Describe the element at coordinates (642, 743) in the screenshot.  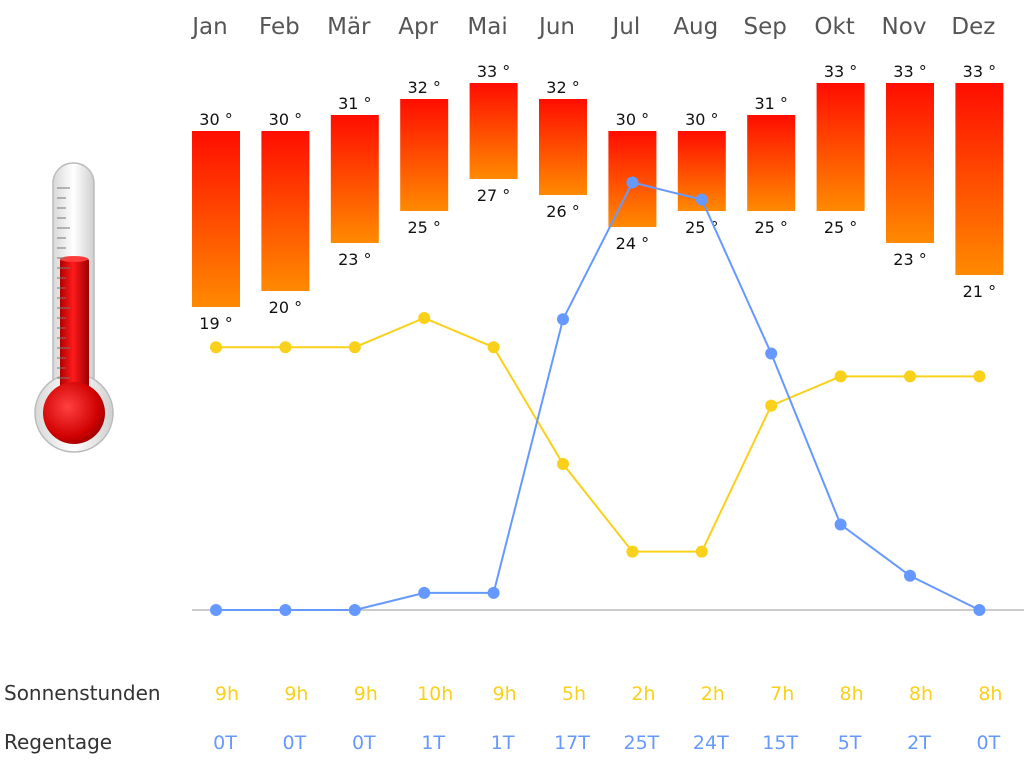
I see `rain-days-value: 25T` at that location.